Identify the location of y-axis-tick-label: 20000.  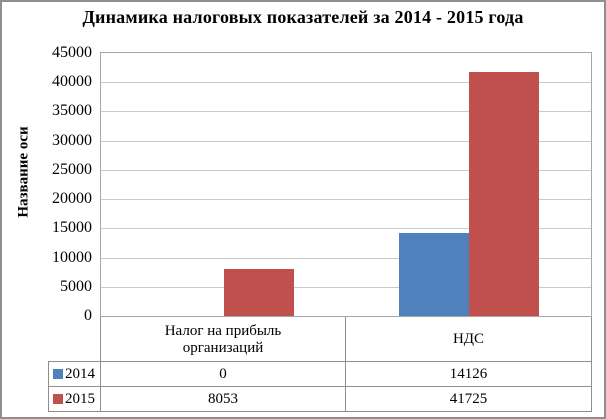
(72, 199).